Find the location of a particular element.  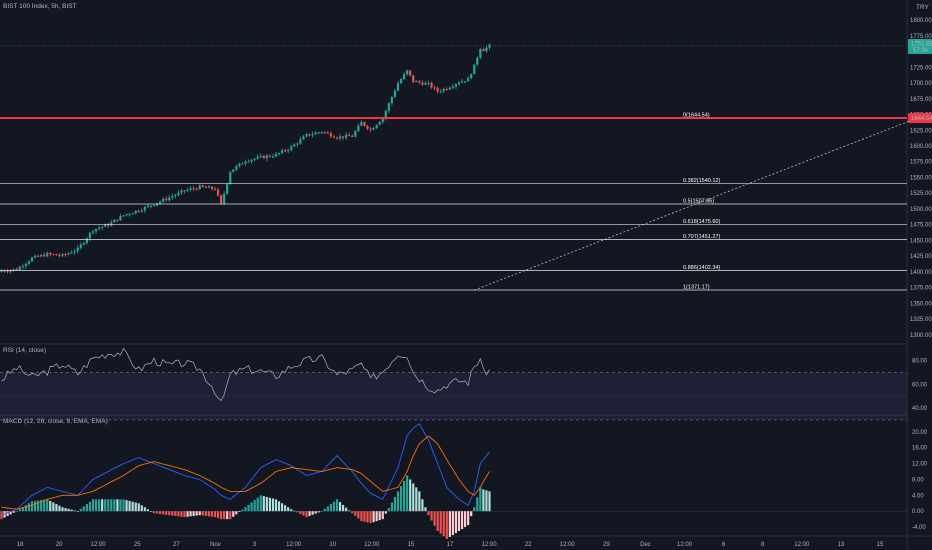

y-tick-label: 1625.00 is located at coordinates (921, 131).